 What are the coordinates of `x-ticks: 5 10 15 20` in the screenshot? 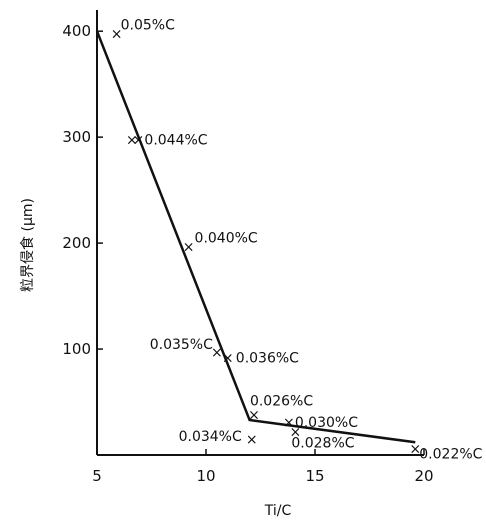 It's located at (263, 467).